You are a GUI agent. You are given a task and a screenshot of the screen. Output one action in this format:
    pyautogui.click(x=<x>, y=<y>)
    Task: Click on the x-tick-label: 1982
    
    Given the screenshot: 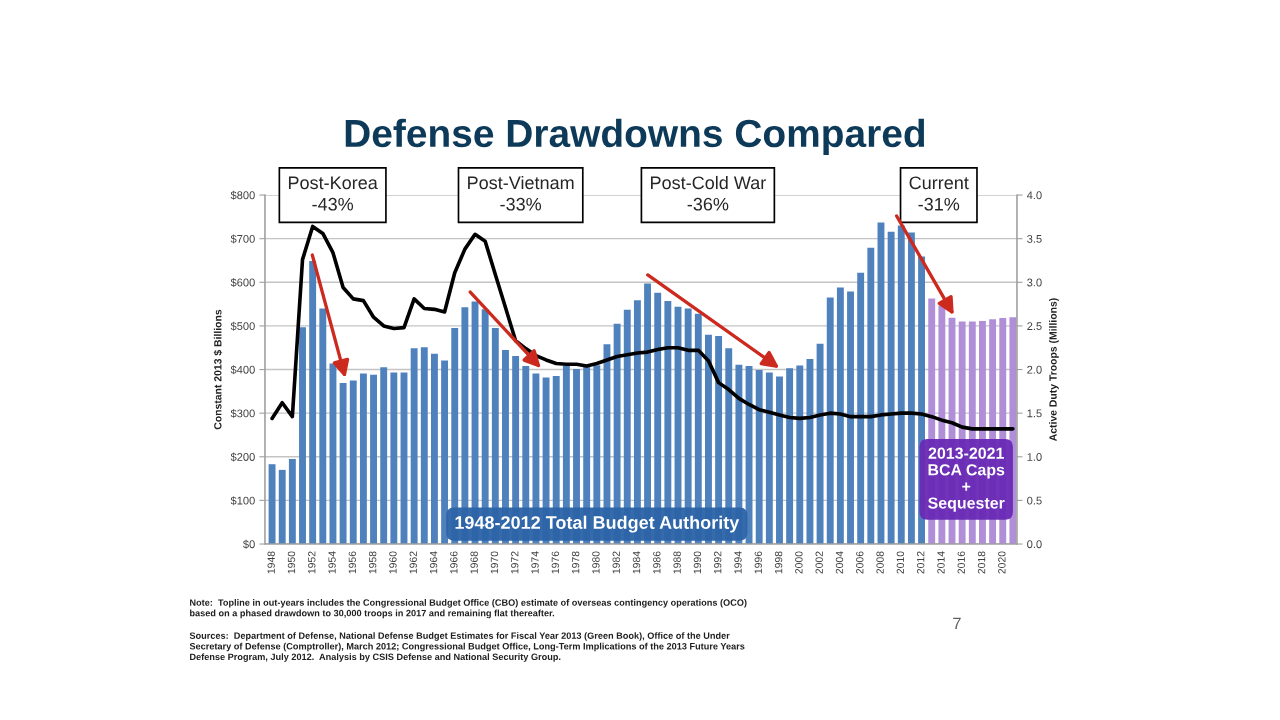 What is the action you would take?
    pyautogui.click(x=616, y=562)
    